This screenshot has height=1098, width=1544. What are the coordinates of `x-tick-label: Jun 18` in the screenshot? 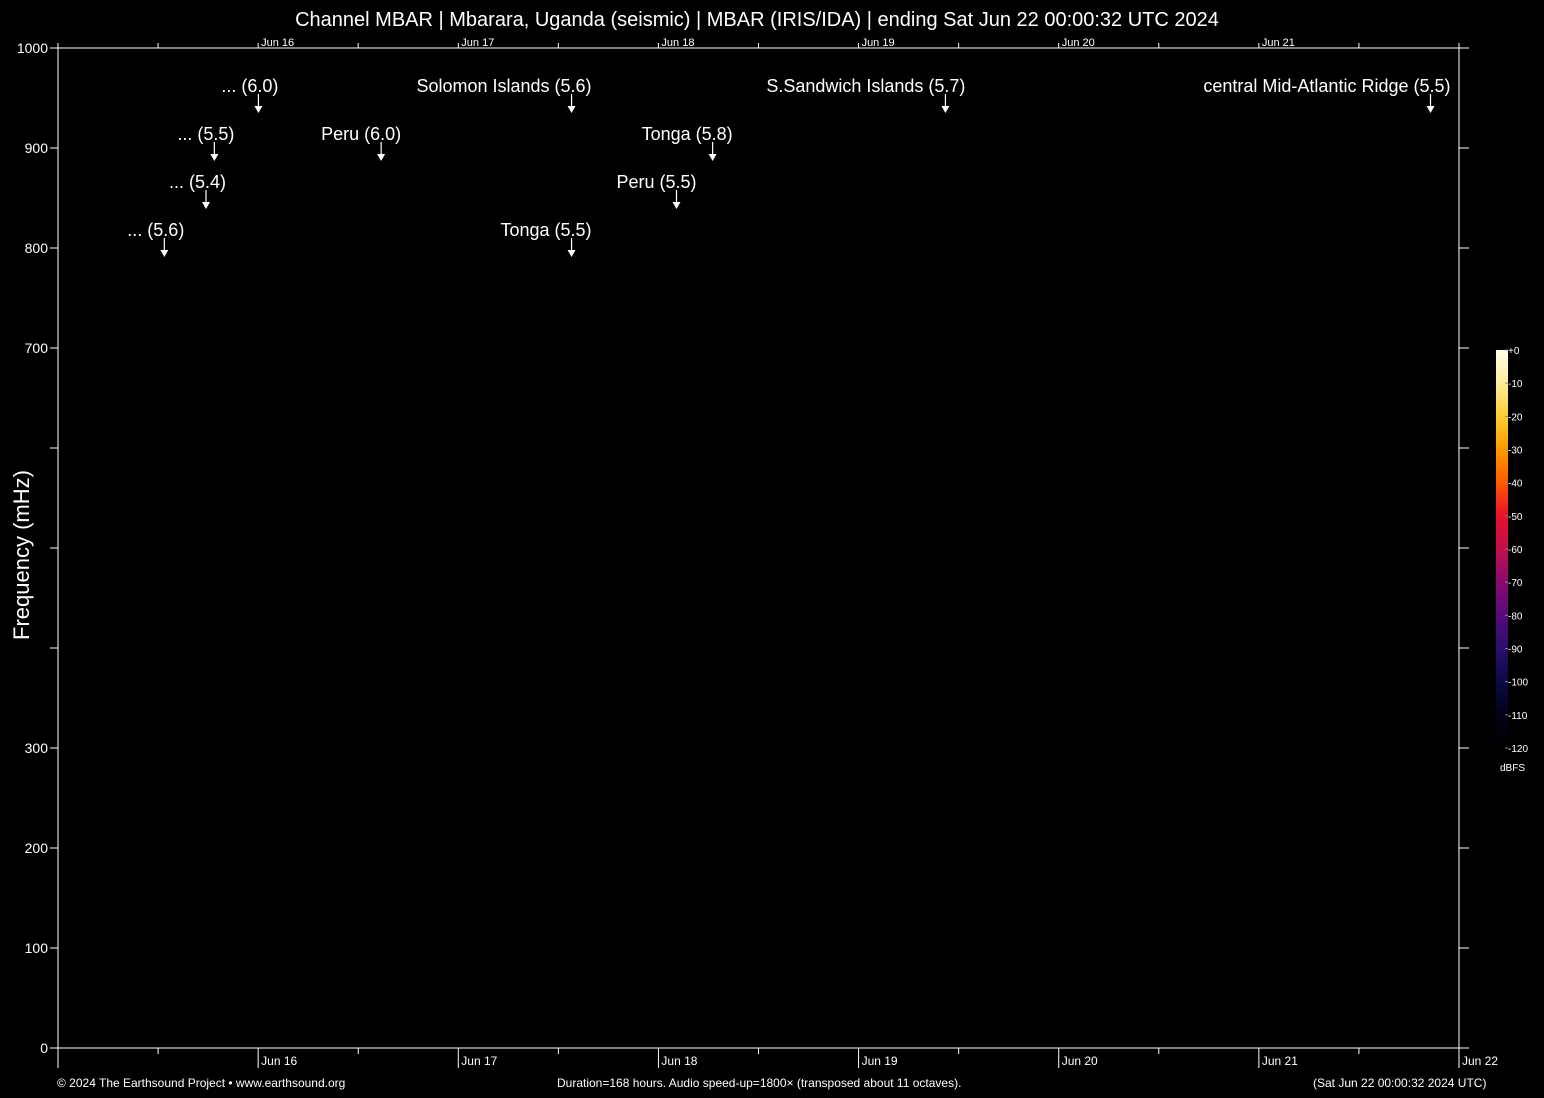 It's located at (679, 1061).